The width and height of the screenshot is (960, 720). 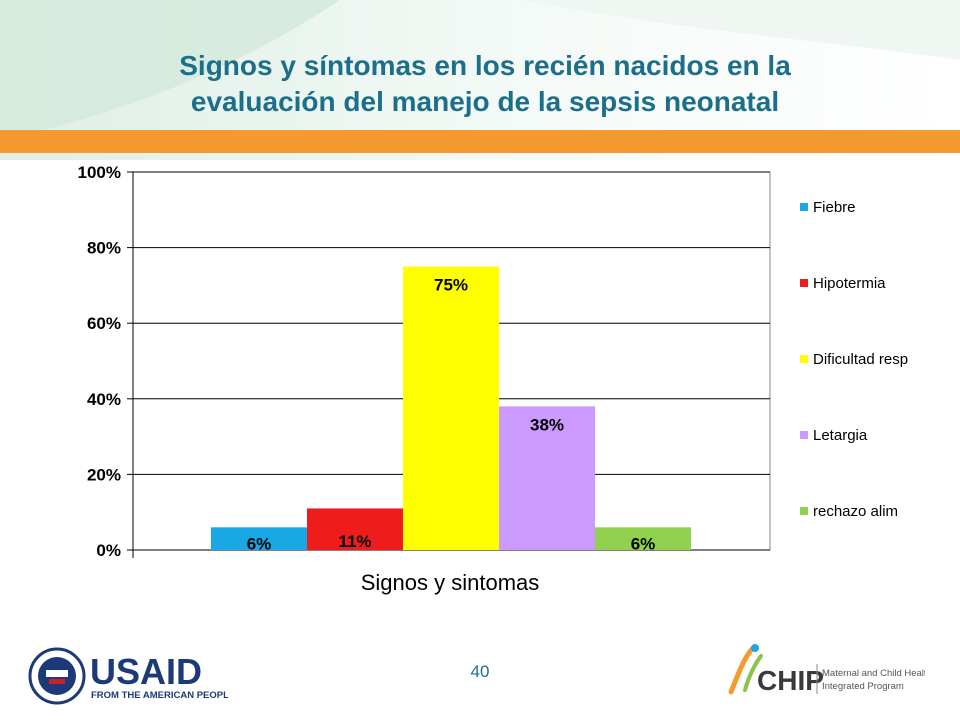 I want to click on bar-fiebre, so click(x=259, y=538).